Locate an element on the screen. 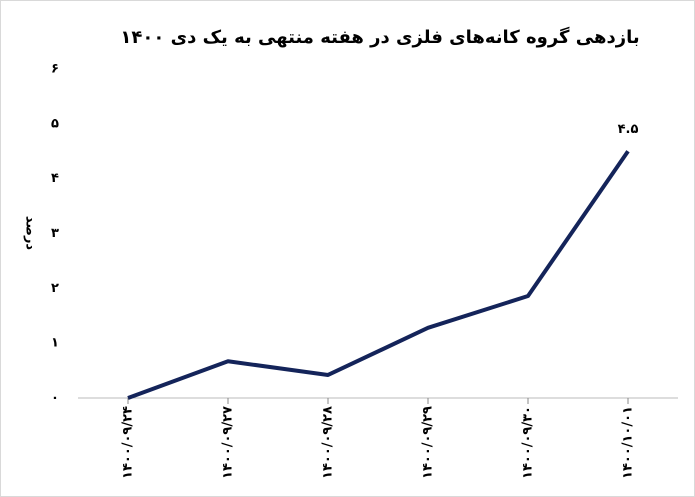 The width and height of the screenshot is (695, 497). x-tick-label: ۱۴۰۰/۰۹/۳۰ is located at coordinates (528, 442).